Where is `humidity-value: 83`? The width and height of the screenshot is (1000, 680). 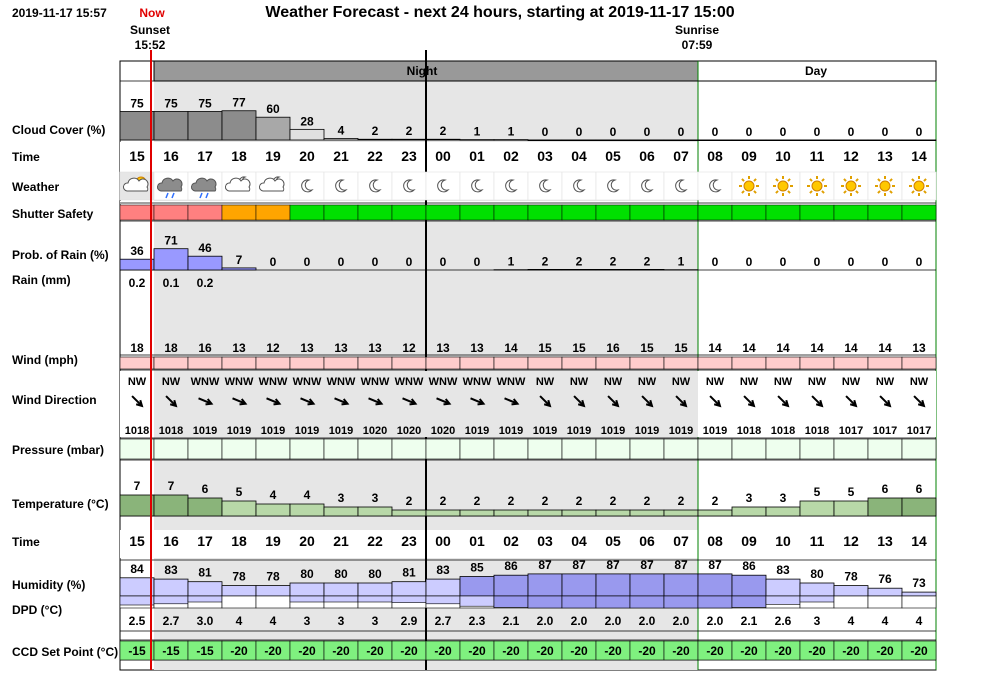 humidity-value: 83 is located at coordinates (443, 570).